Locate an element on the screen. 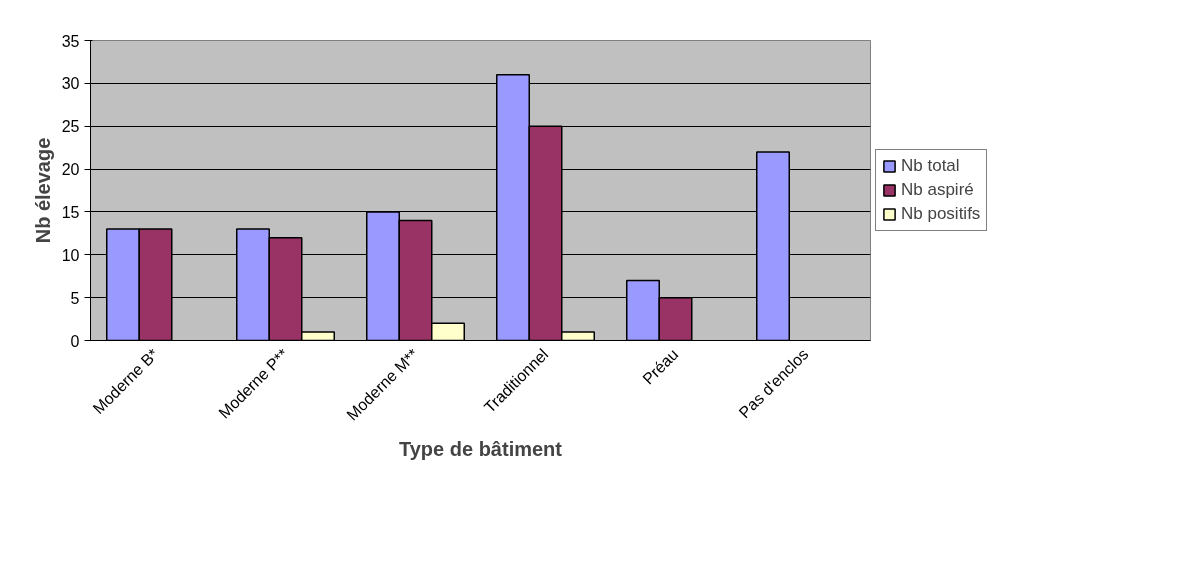 The height and width of the screenshot is (571, 1186). y-axis-title: Nb élevage is located at coordinates (42, 190).